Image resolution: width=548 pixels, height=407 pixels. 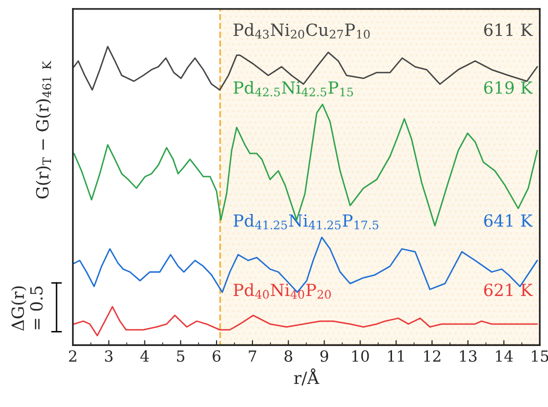 I want to click on x-tick-label: 4, so click(x=144, y=356).